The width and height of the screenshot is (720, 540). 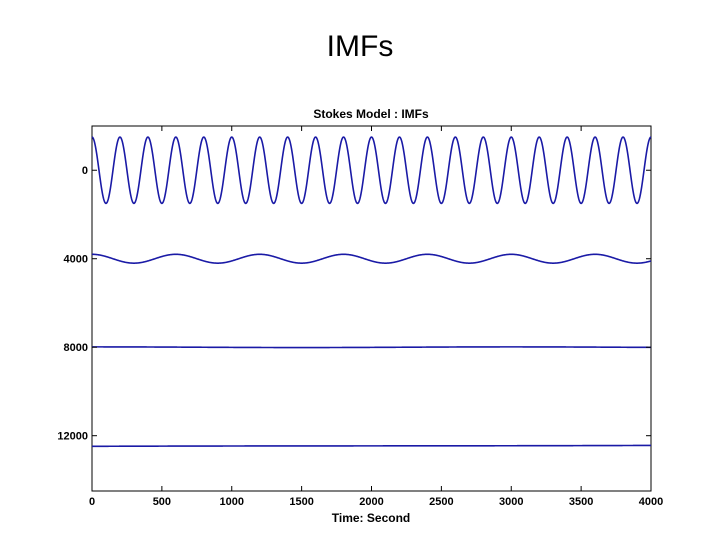 What do you see at coordinates (581, 502) in the screenshot?
I see `x-tick-label: 3500` at bounding box center [581, 502].